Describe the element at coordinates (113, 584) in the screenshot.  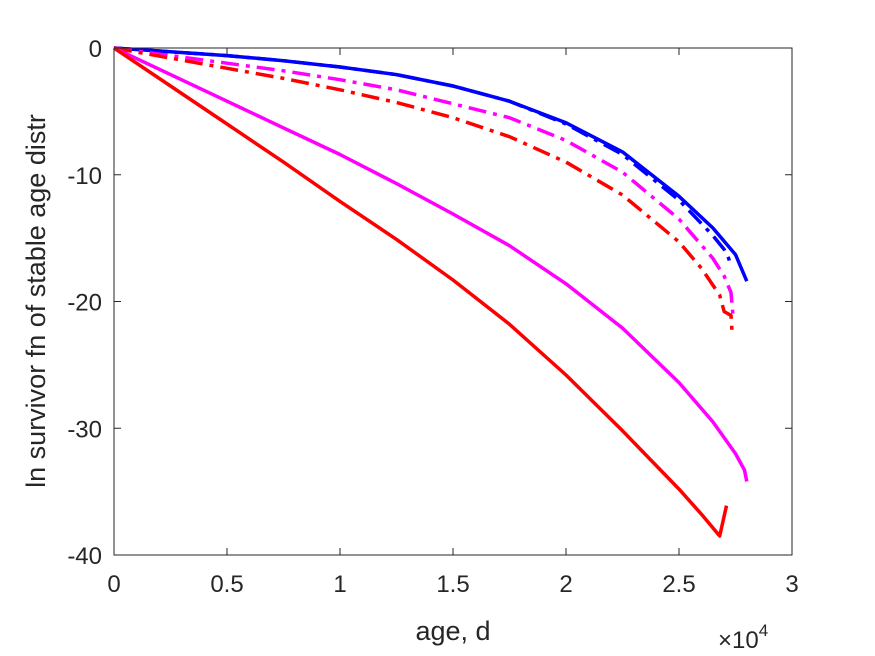
I see `x-tick-label: 0` at that location.